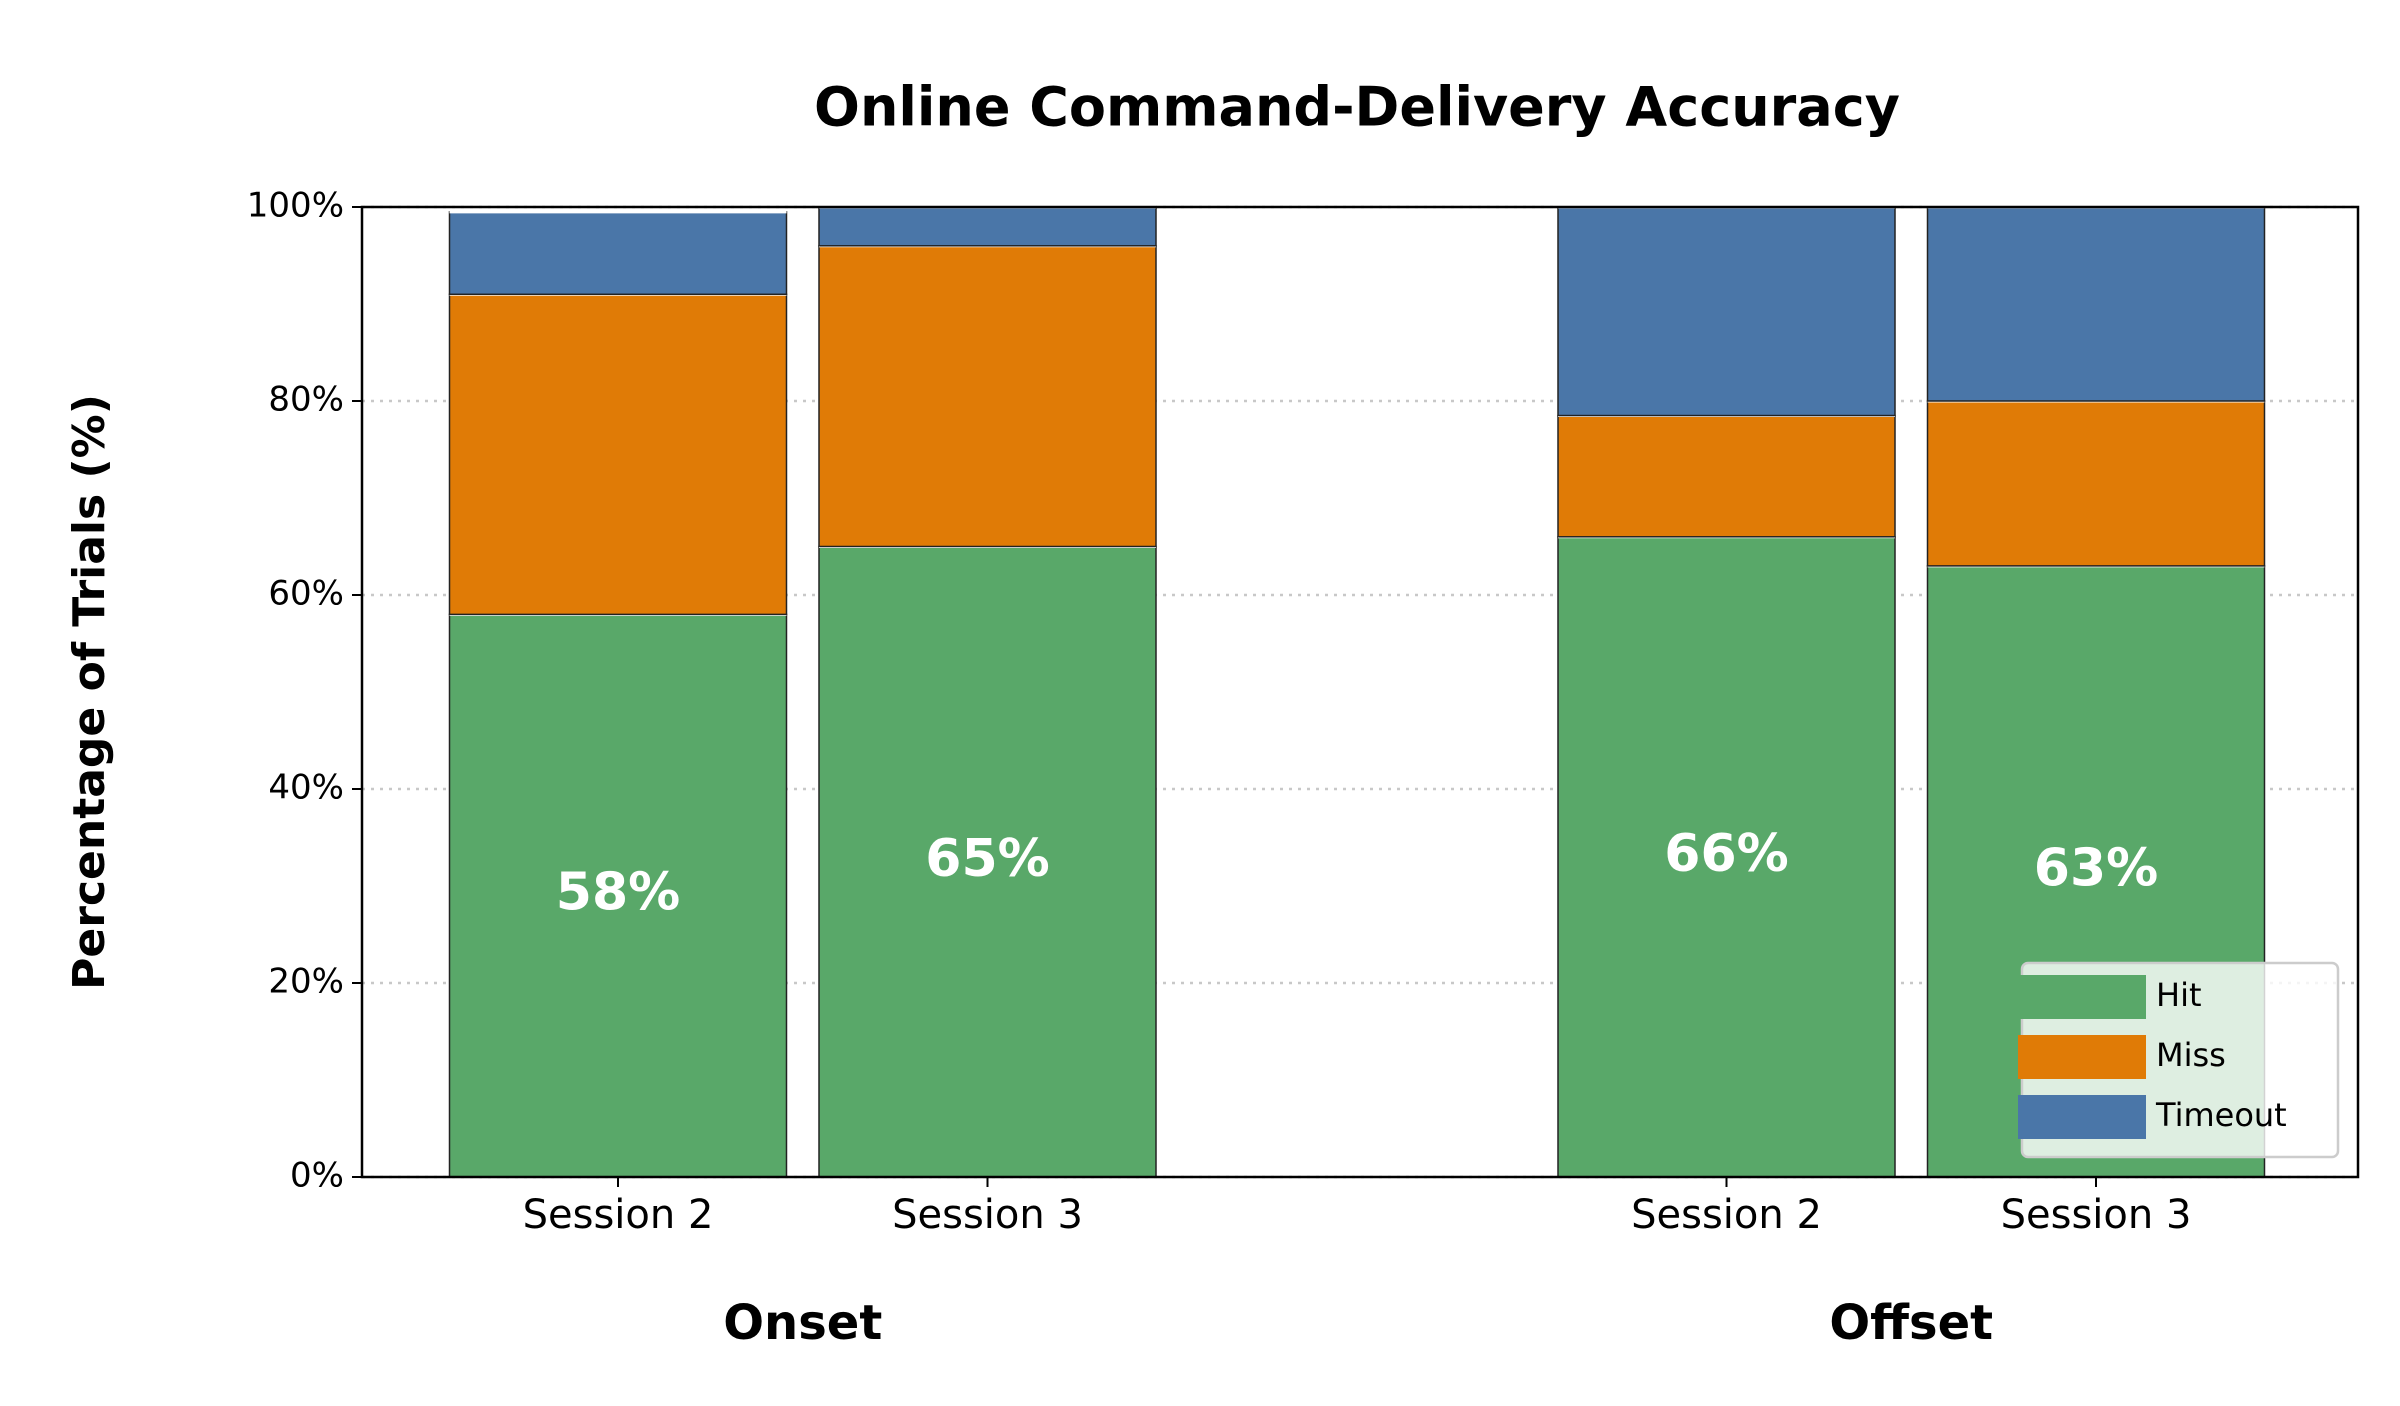 The width and height of the screenshot is (2400, 1406). Describe the element at coordinates (89, 692) in the screenshot. I see `y-axis-label: Percentage of Trials (%)` at that location.